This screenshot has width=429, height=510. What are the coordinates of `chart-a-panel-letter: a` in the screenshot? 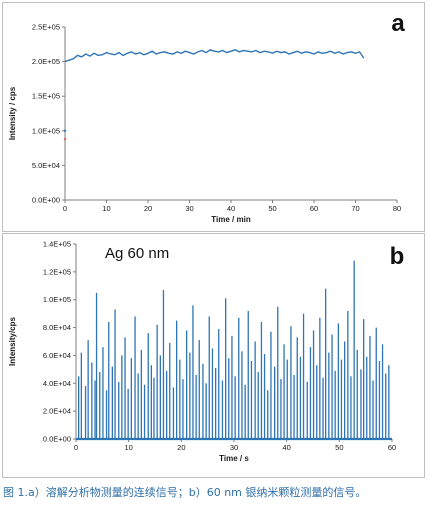 It's located at (398, 23).